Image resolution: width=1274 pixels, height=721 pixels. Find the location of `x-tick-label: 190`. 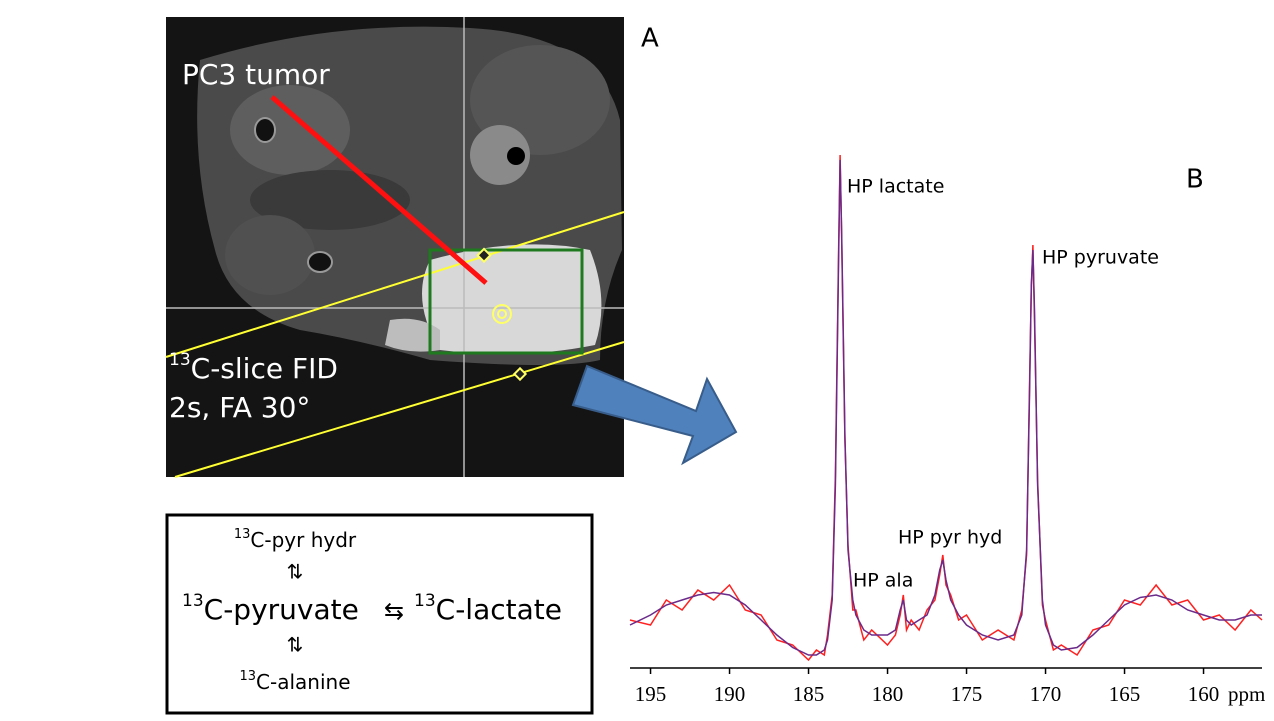

x-tick-label: 190 is located at coordinates (730, 694).